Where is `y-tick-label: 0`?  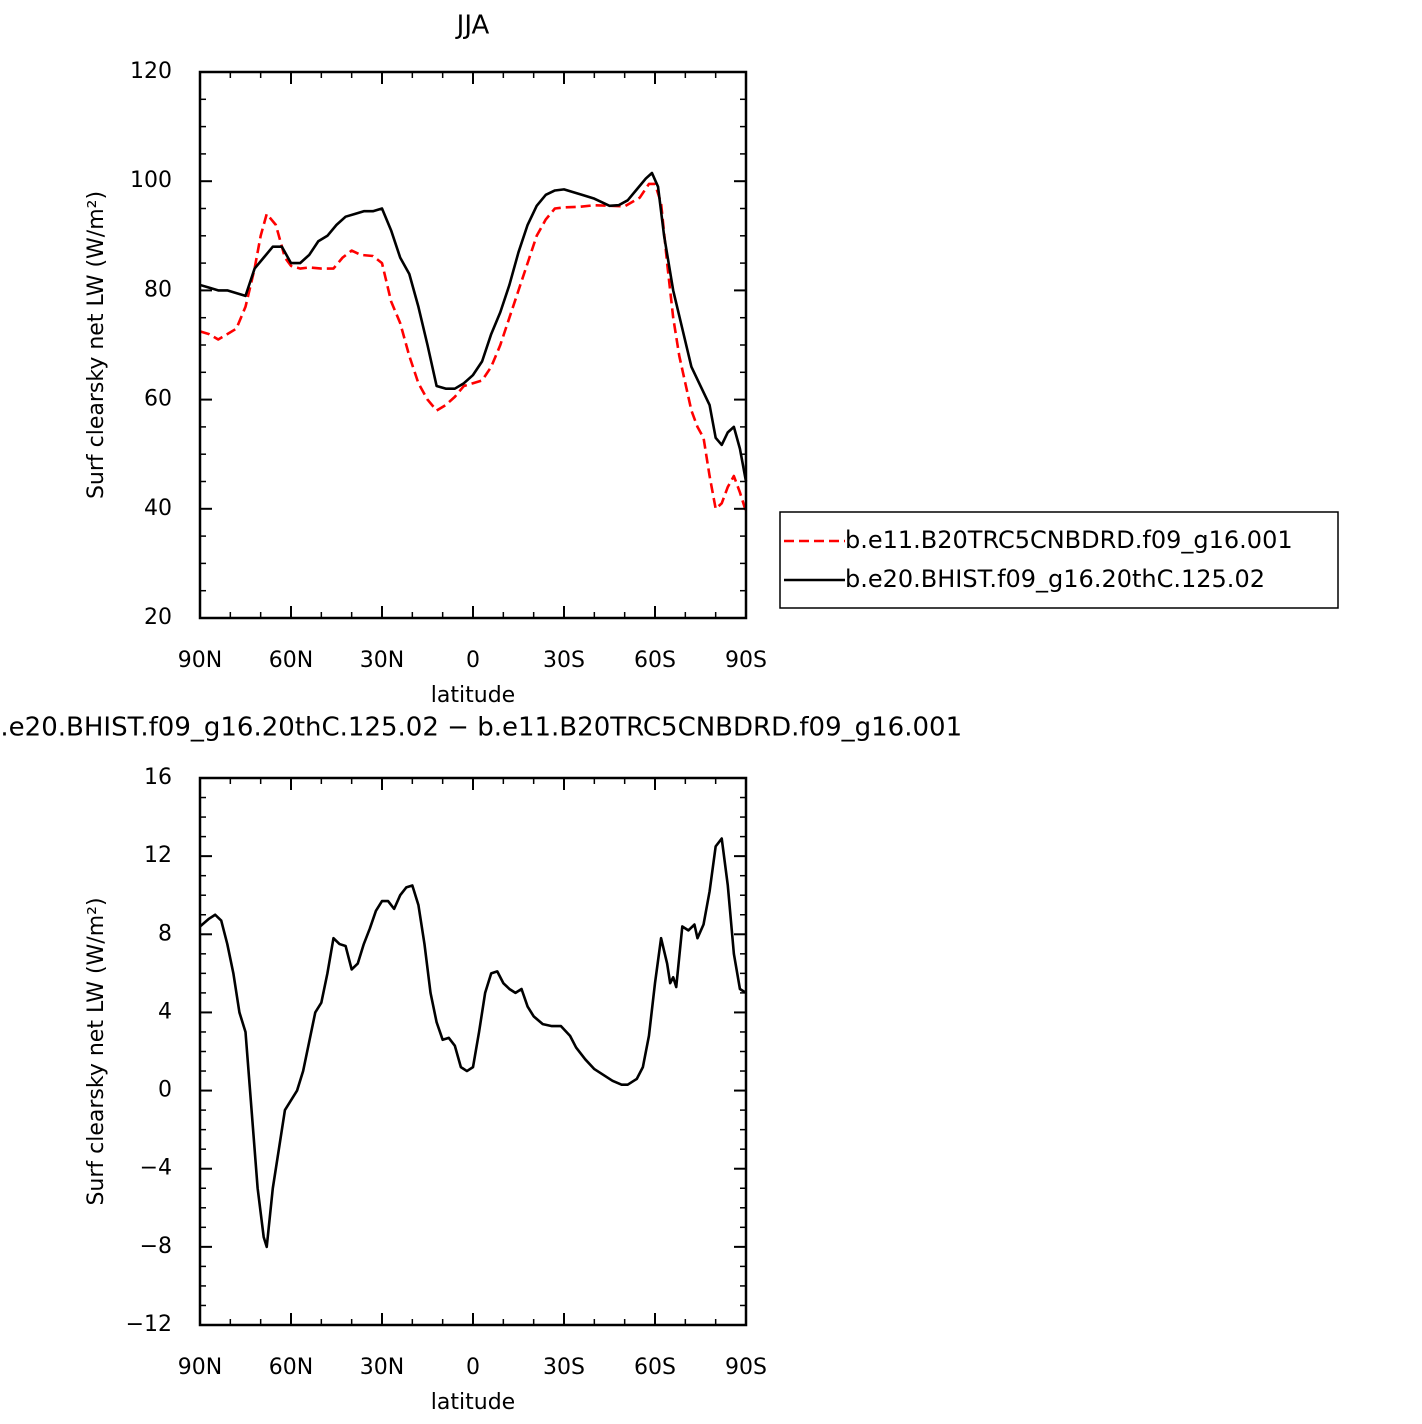 y-tick-label: 0 is located at coordinates (165, 1090).